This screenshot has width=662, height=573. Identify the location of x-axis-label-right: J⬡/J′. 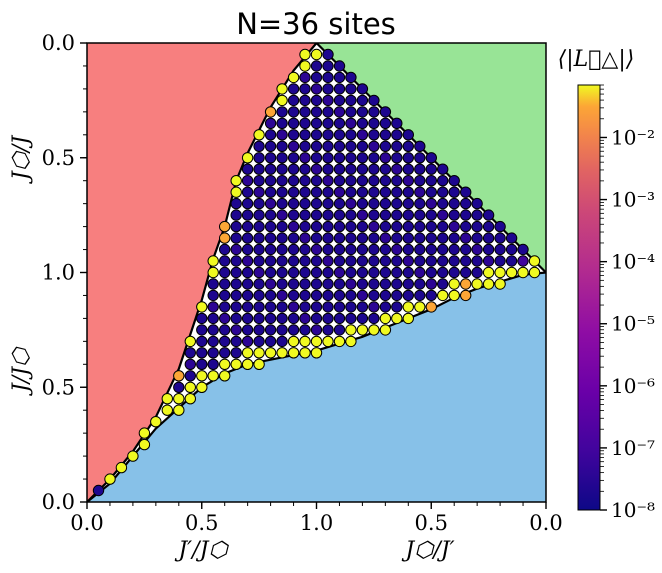
(427, 550).